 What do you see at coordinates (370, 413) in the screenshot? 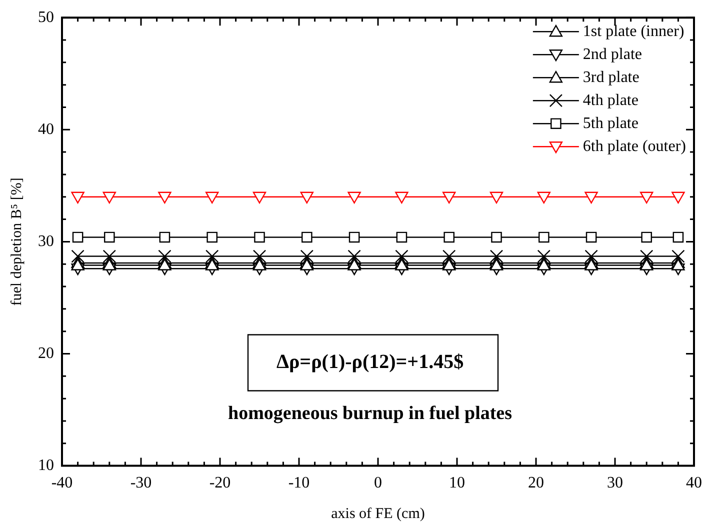
I see `annotation: homogeneous burnup in fuel plates` at bounding box center [370, 413].